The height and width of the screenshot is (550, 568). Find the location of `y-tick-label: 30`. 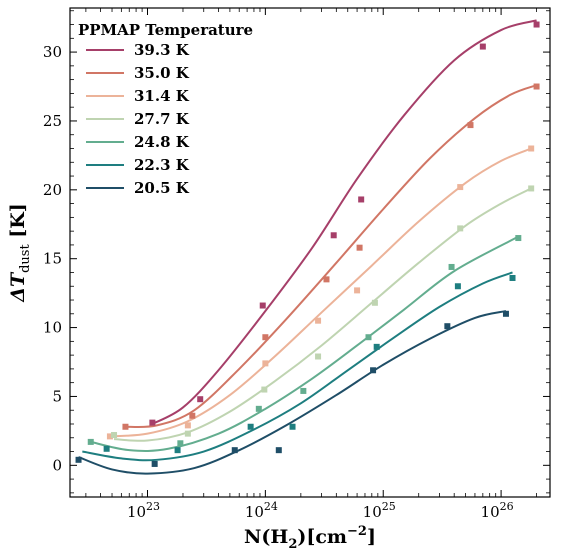

y-tick-label: 30 is located at coordinates (52, 52).